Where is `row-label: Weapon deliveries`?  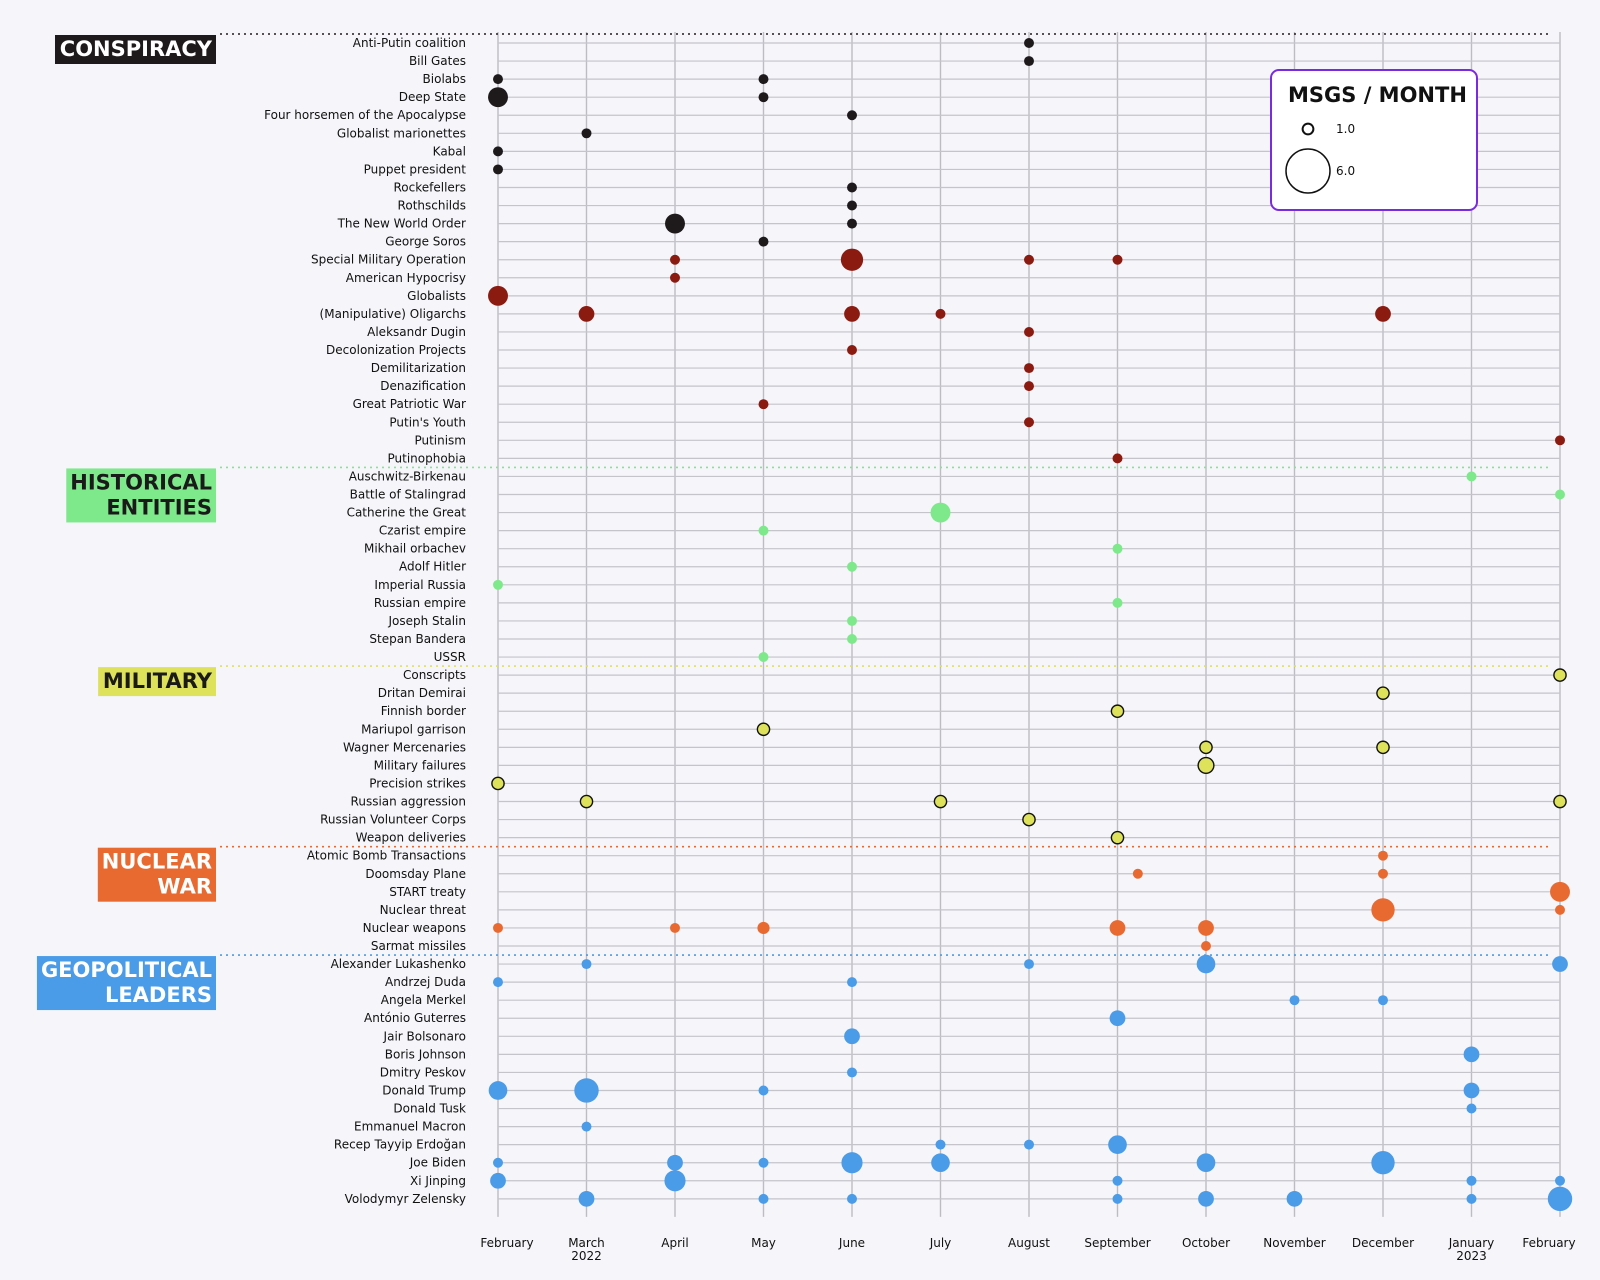
row-label: Weapon deliveries is located at coordinates (411, 838).